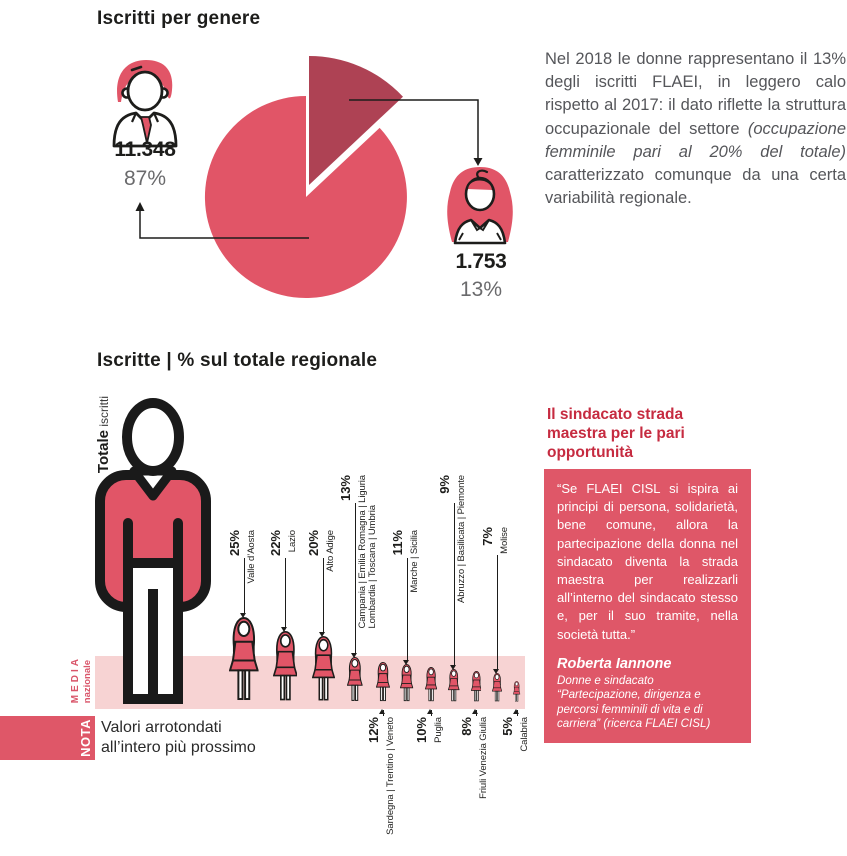  Describe the element at coordinates (305, 196) in the screenshot. I see `pie-slice-male` at that location.